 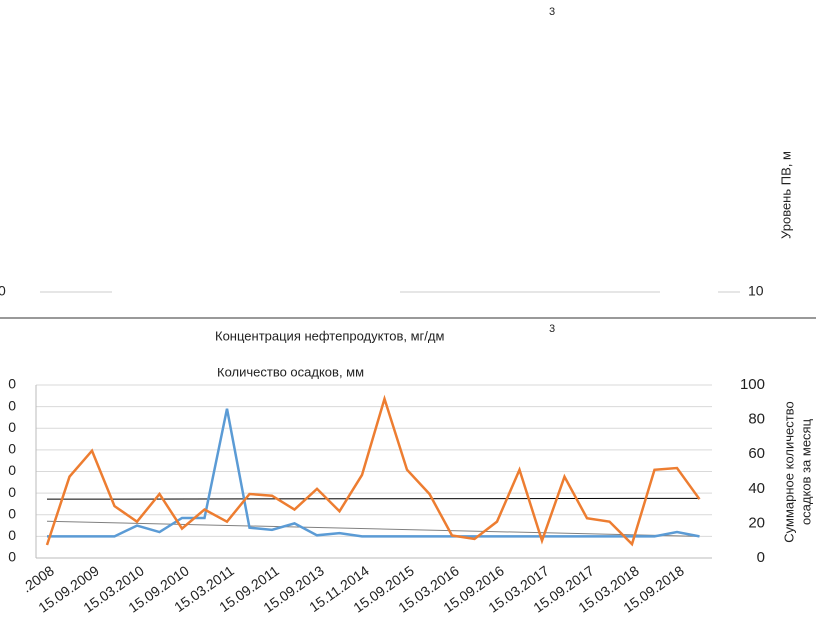 I want to click on y2-tick-label: 60, so click(x=756, y=453).